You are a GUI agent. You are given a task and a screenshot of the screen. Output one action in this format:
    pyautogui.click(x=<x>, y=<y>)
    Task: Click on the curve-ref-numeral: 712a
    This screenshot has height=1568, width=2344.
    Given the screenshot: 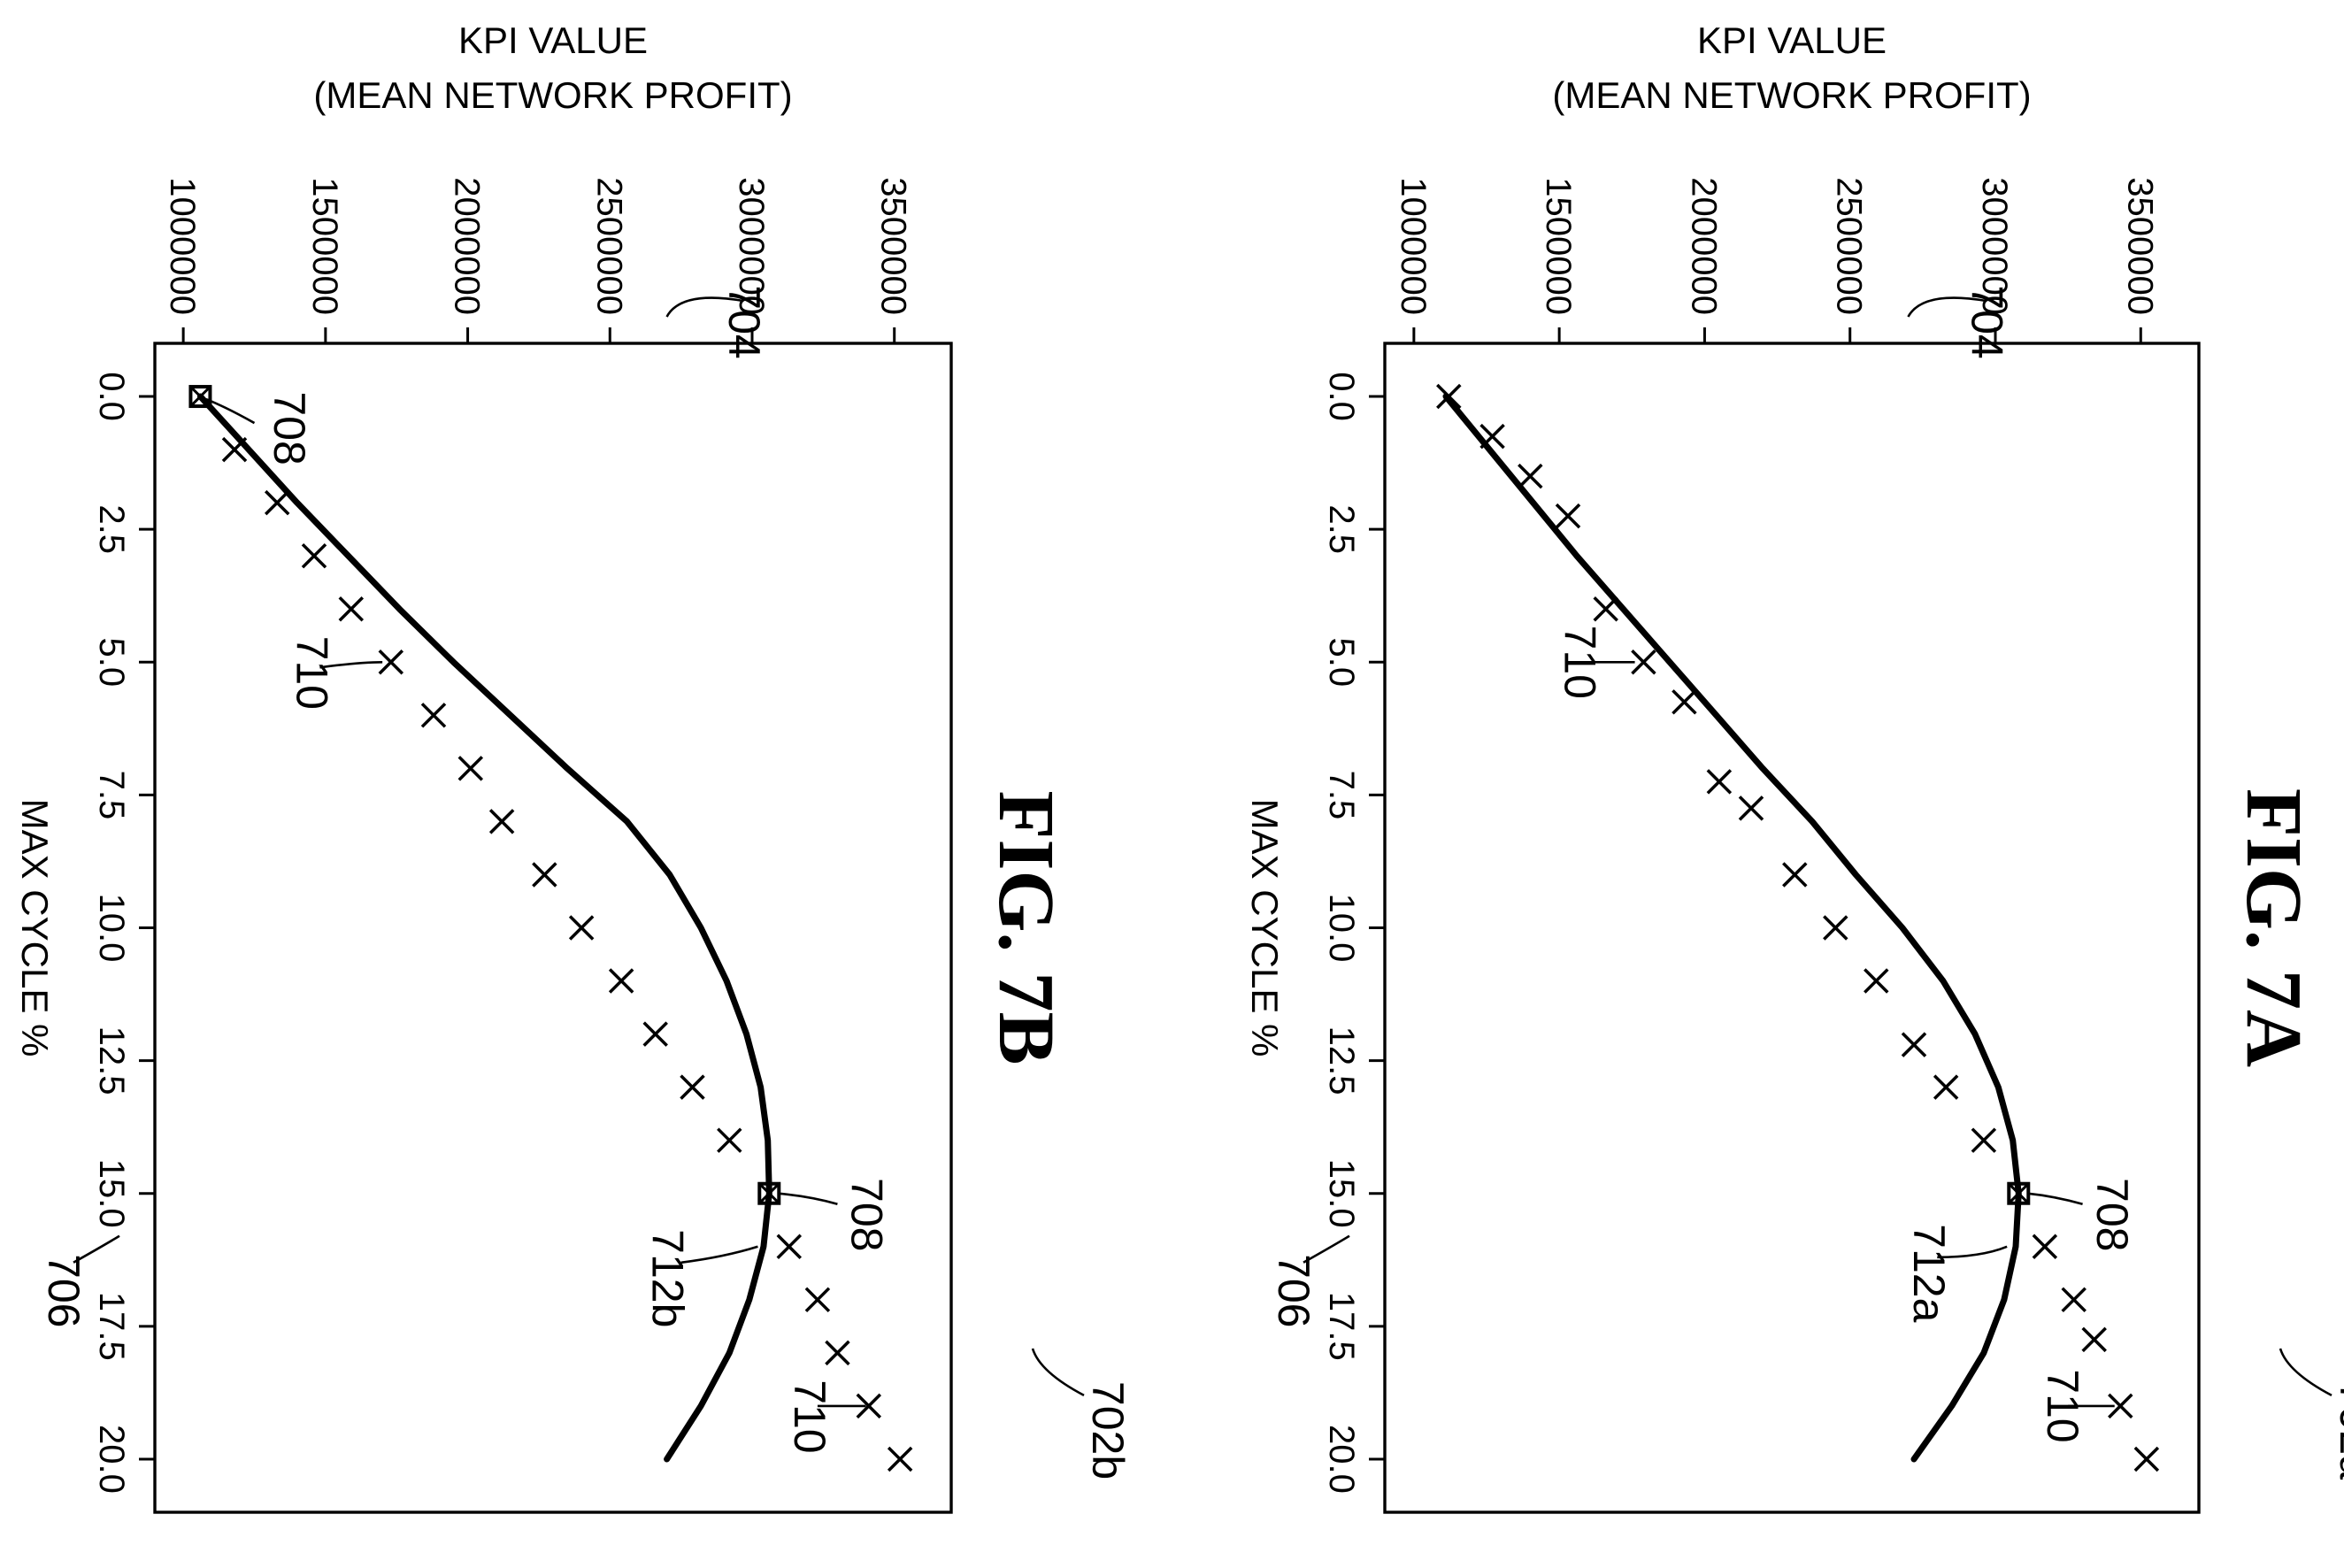 What is the action you would take?
    pyautogui.click(x=1929, y=1273)
    